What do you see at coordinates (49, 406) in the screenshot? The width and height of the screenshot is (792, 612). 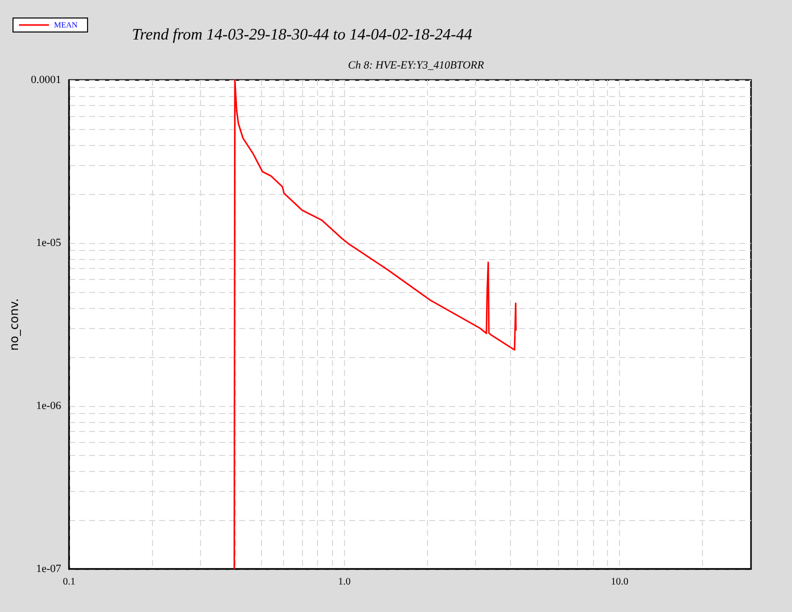 I see `y-tick-label: 1e-06` at bounding box center [49, 406].